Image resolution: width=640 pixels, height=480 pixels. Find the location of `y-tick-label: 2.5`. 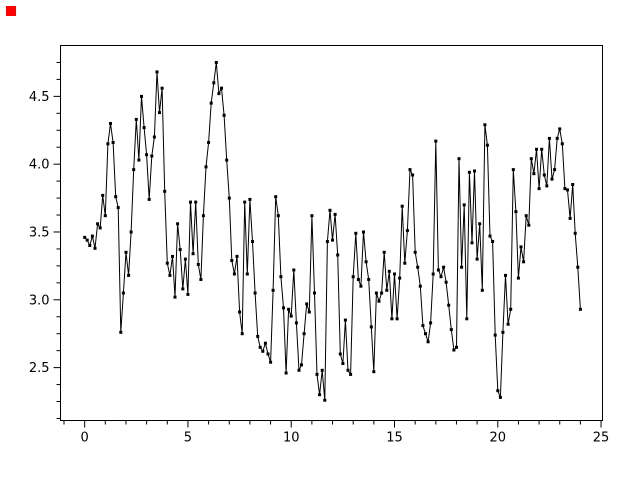

y-tick-label: 2.5 is located at coordinates (39, 368).